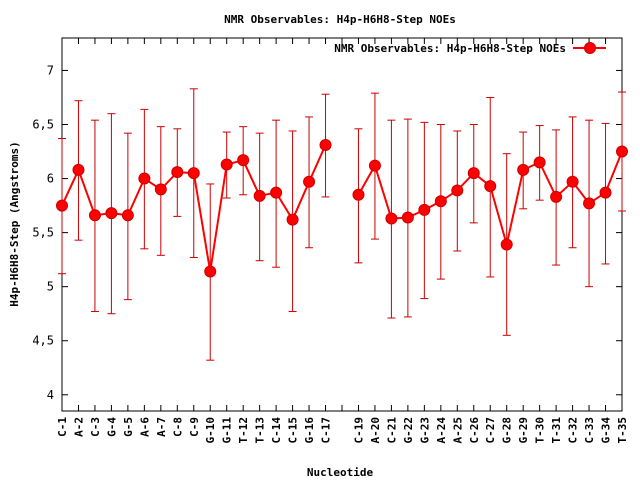 The width and height of the screenshot is (640, 480). Describe the element at coordinates (340, 472) in the screenshot. I see `x-axis-label: Nucleotide` at that location.